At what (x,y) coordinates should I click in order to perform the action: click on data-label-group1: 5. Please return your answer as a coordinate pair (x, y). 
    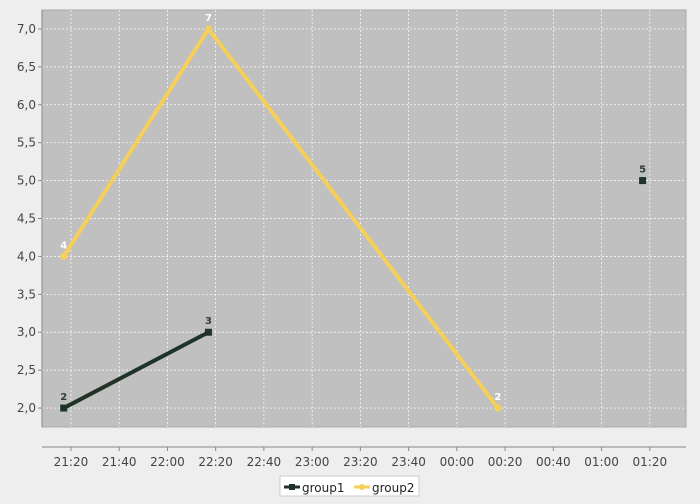
    Looking at the image, I should click on (642, 170).